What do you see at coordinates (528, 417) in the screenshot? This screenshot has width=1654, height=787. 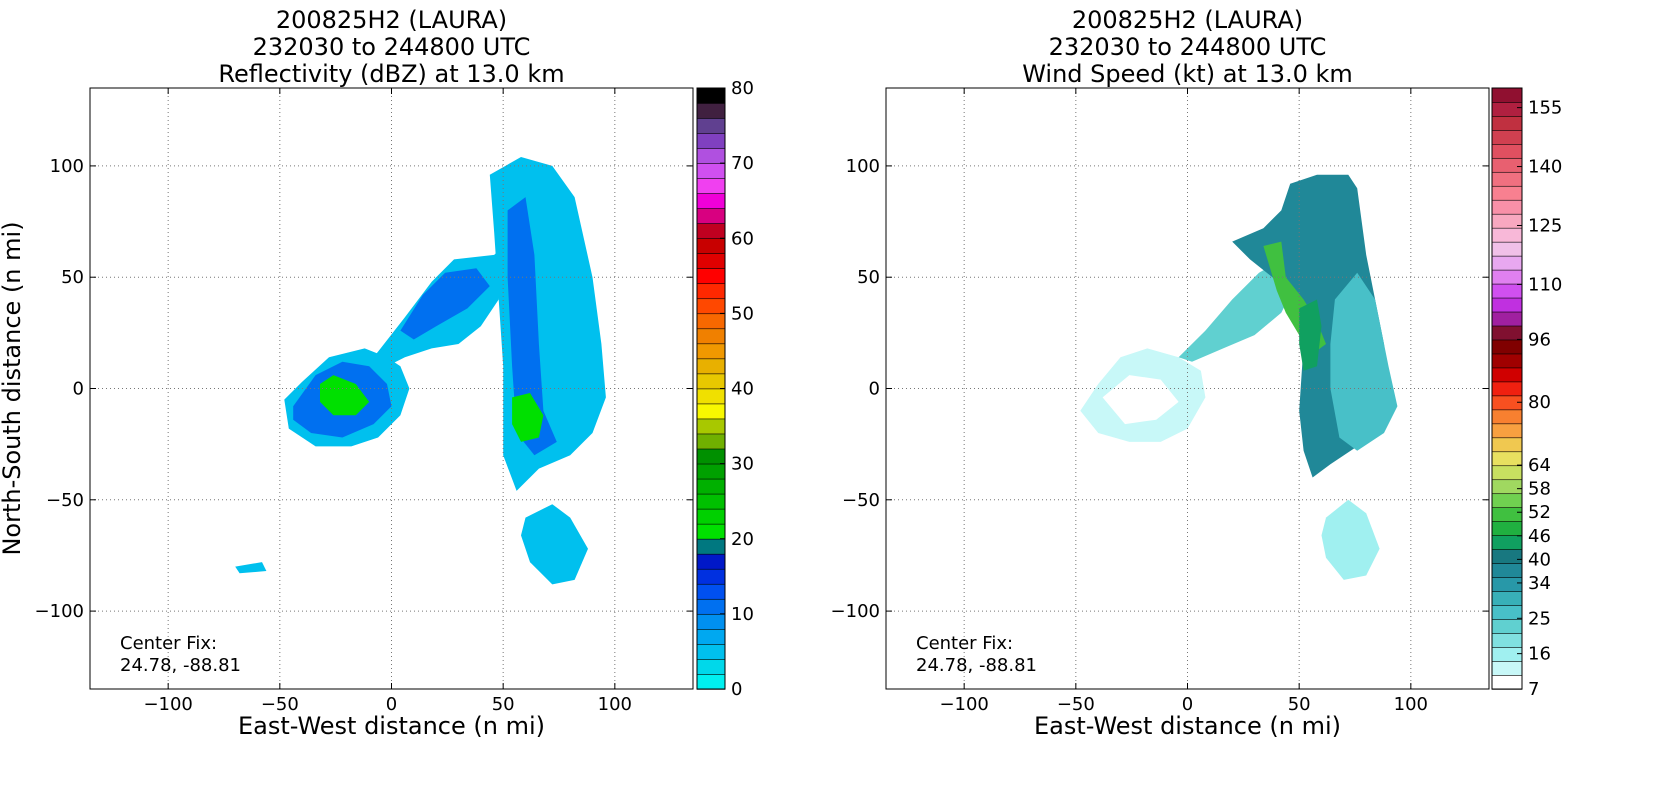 I see `data-region-north-band-green` at bounding box center [528, 417].